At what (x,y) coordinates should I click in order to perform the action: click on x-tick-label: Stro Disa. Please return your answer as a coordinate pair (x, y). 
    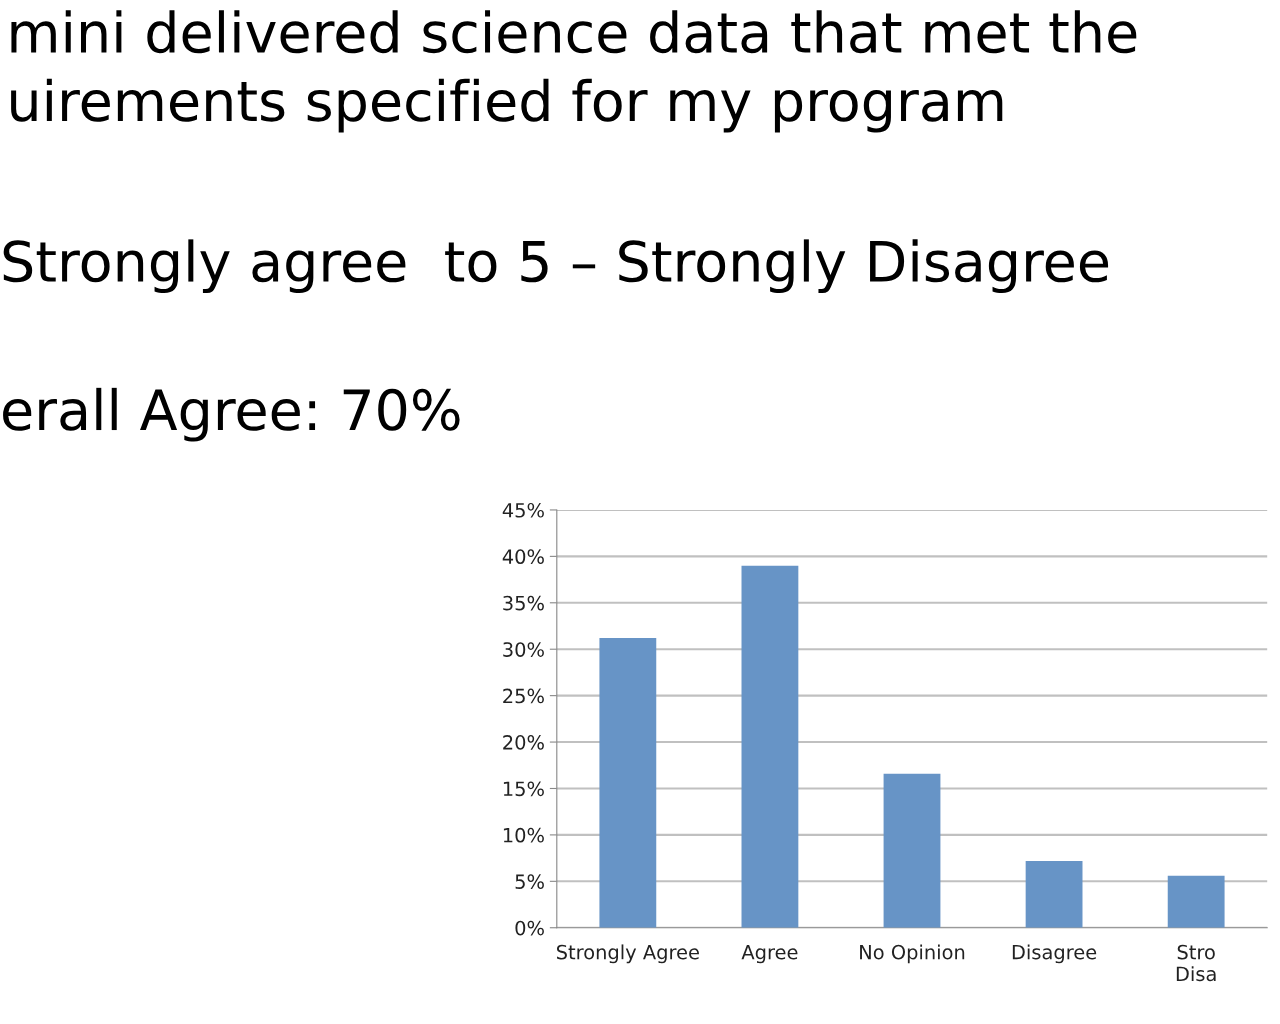
    Looking at the image, I should click on (1196, 963).